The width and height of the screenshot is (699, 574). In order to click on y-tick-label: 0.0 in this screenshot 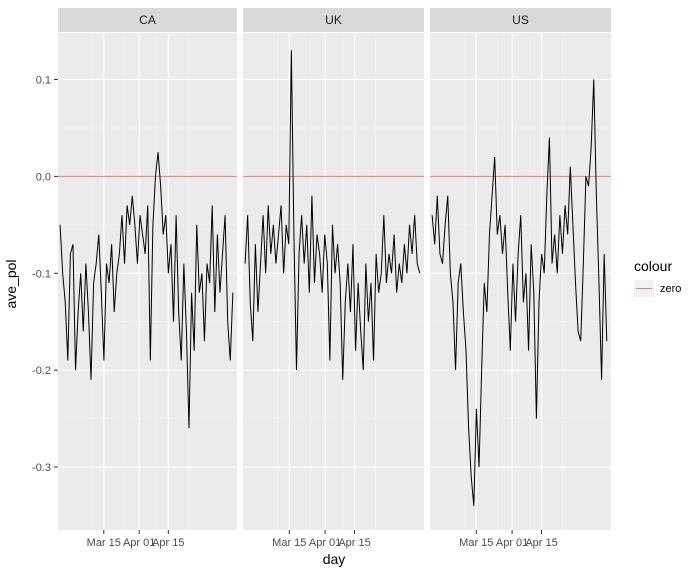, I will do `click(43, 177)`.